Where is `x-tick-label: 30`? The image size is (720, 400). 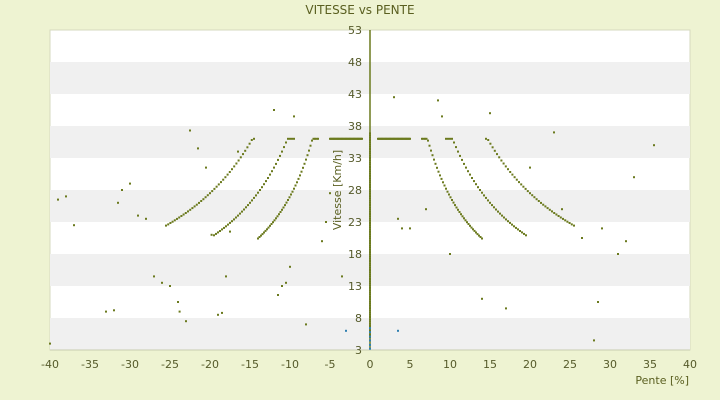 x-tick-label: 30 is located at coordinates (610, 364).